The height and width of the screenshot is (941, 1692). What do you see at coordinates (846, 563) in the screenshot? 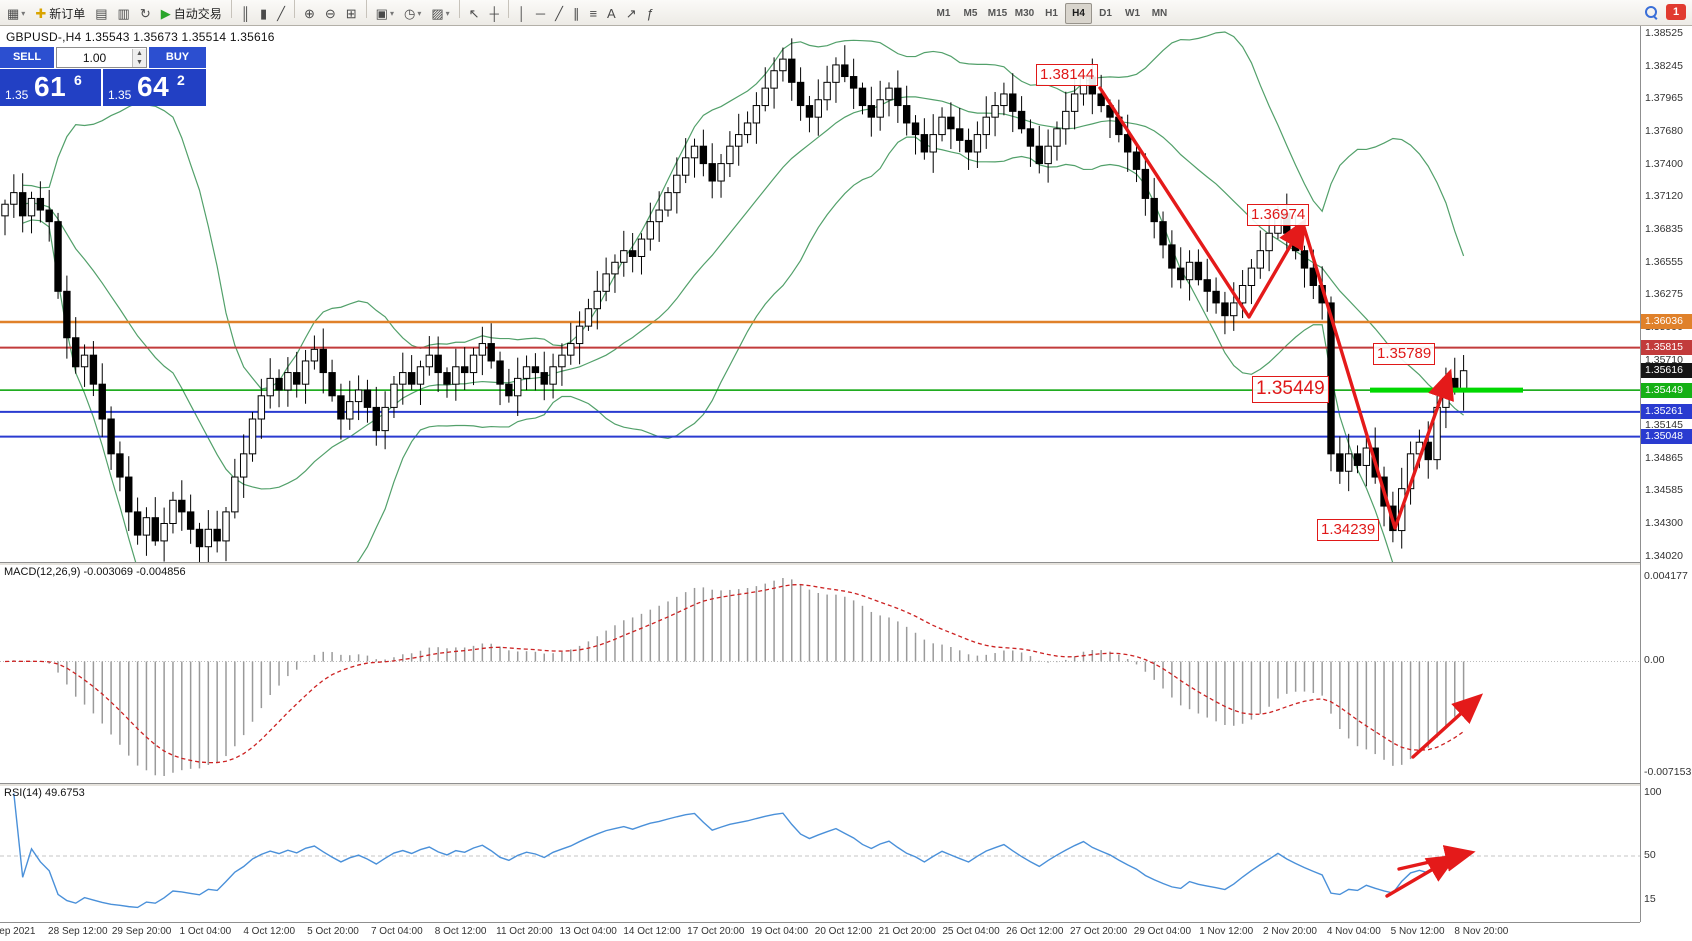
I see `chart-macd-splitter` at bounding box center [846, 563].